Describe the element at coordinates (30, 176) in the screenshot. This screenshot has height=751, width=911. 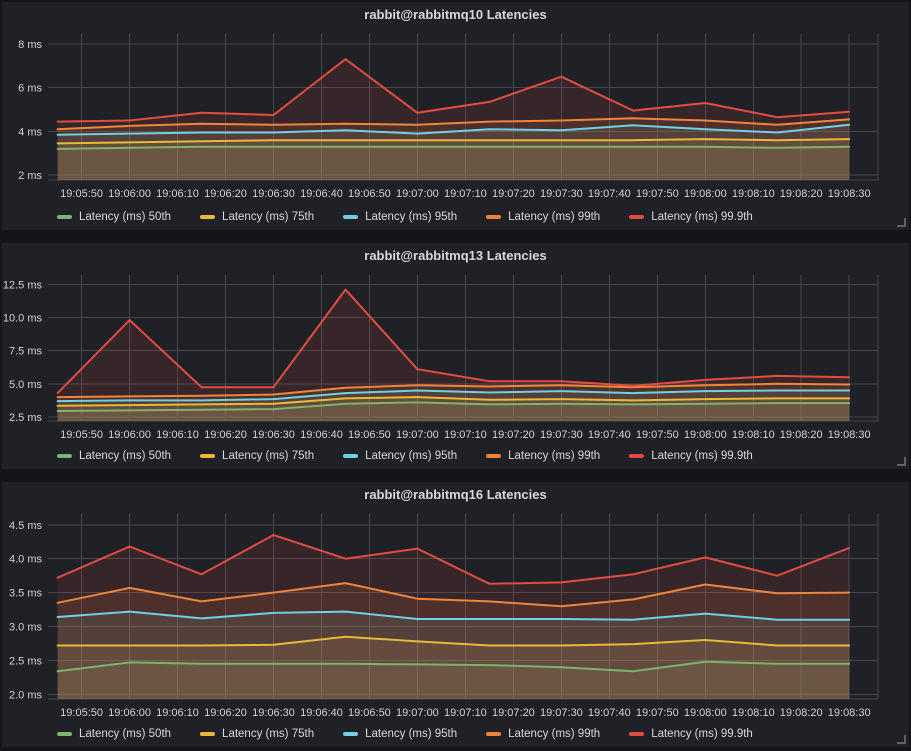
I see `y-tick-label: 2 ms` at that location.